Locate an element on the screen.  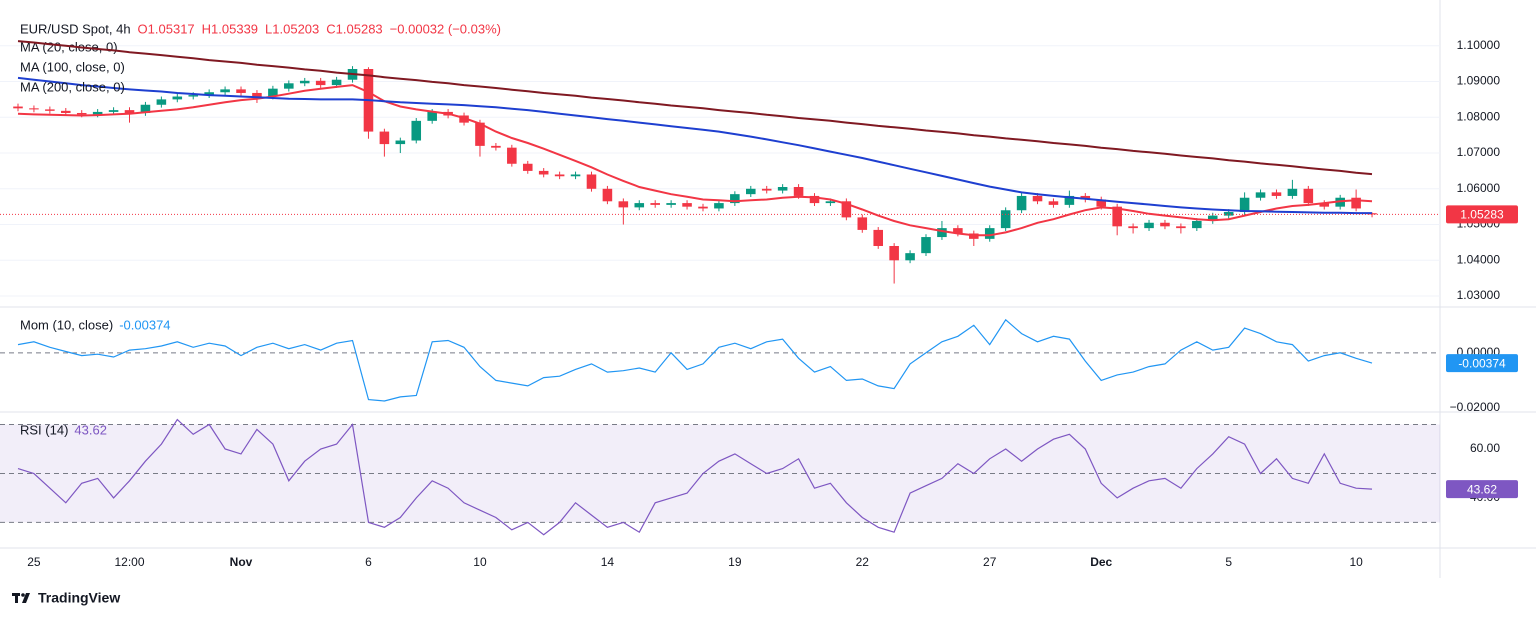
price-tag-label: 1.05283 is located at coordinates (1482, 215).